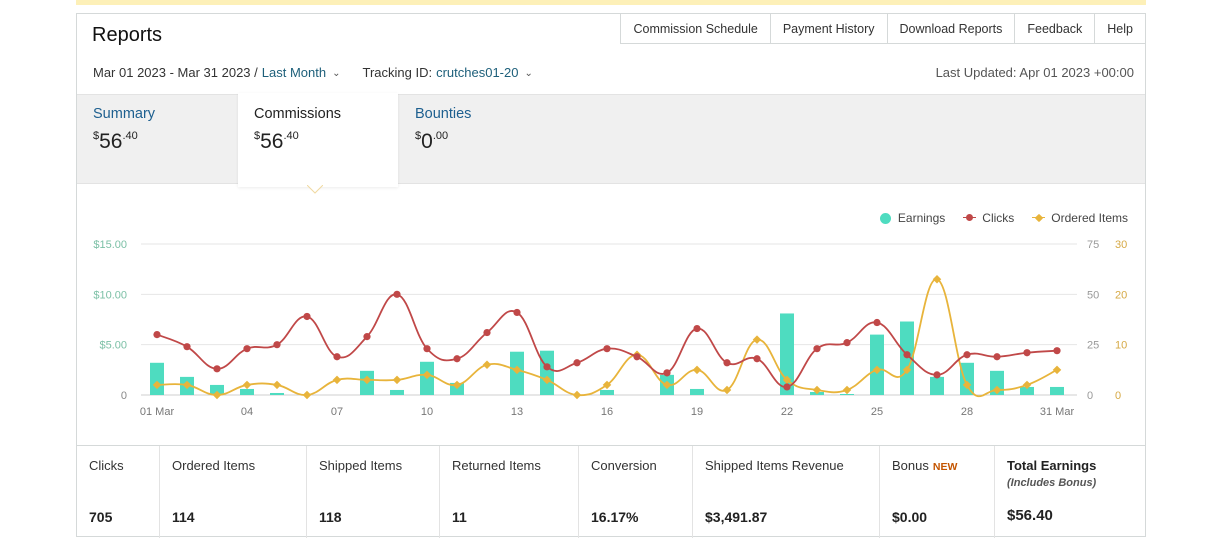  Describe the element at coordinates (318, 140) in the screenshot. I see `summary-tab-commissions: Commissions $56.40` at that location.